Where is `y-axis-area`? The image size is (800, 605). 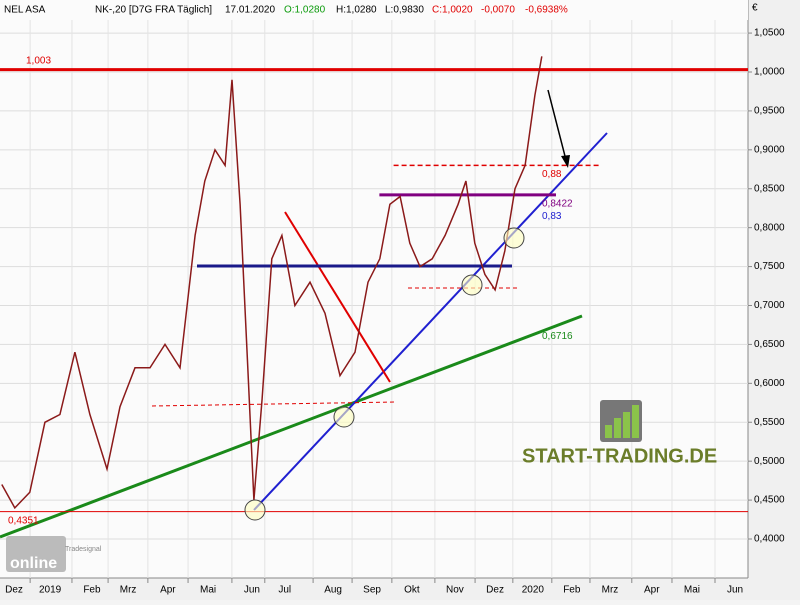
y-axis-area is located at coordinates (774, 300).